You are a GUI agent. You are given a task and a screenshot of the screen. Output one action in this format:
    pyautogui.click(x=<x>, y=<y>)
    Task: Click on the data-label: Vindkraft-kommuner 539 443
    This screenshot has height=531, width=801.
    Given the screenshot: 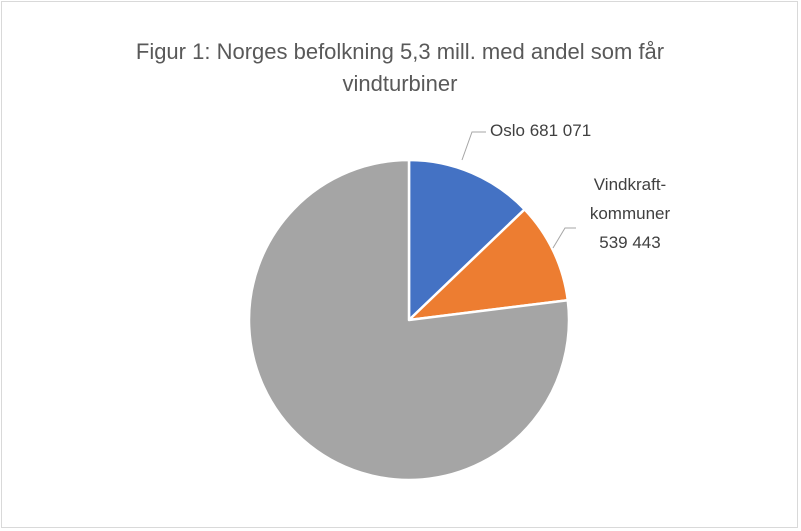 What is the action you would take?
    pyautogui.click(x=630, y=213)
    